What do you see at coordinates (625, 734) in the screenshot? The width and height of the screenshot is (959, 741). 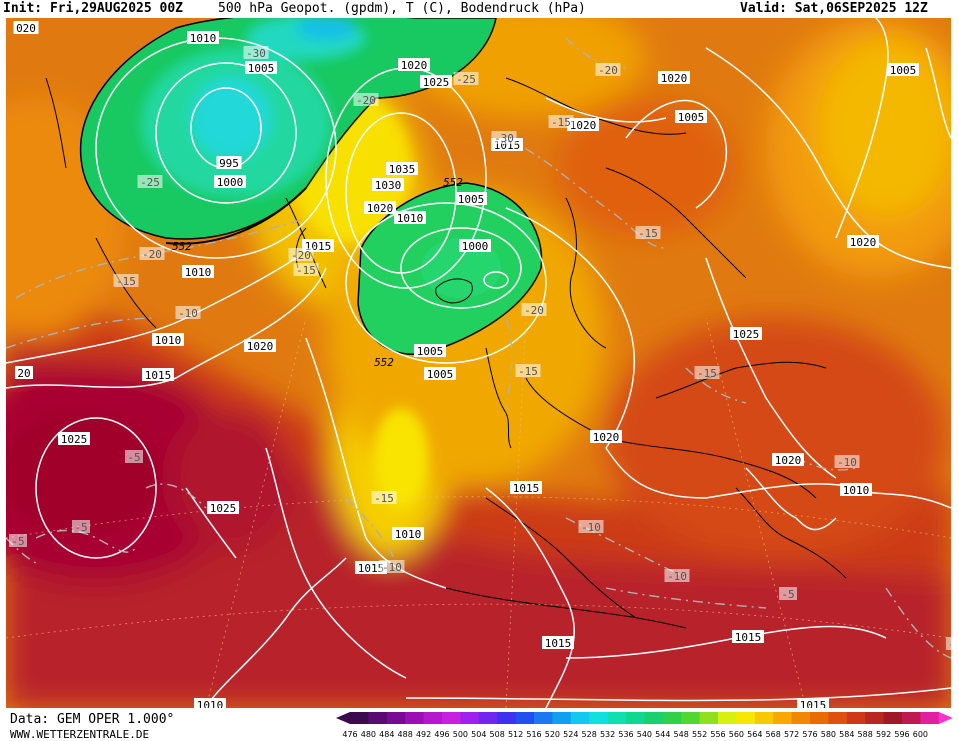 I see `scale-tick-label: 536` at bounding box center [625, 734].